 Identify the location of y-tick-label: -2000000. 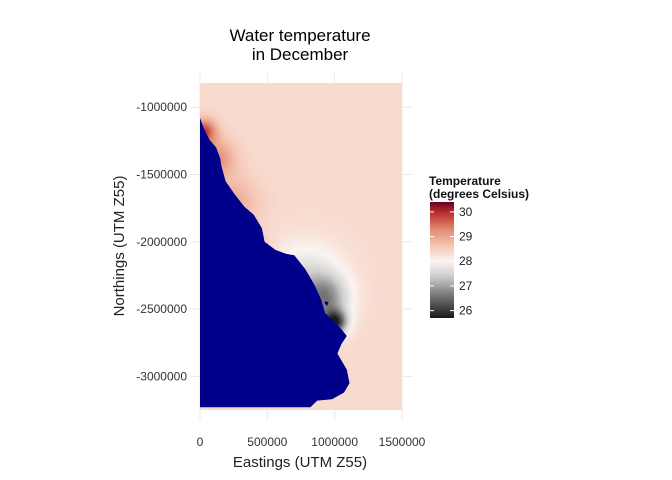
(161, 242).